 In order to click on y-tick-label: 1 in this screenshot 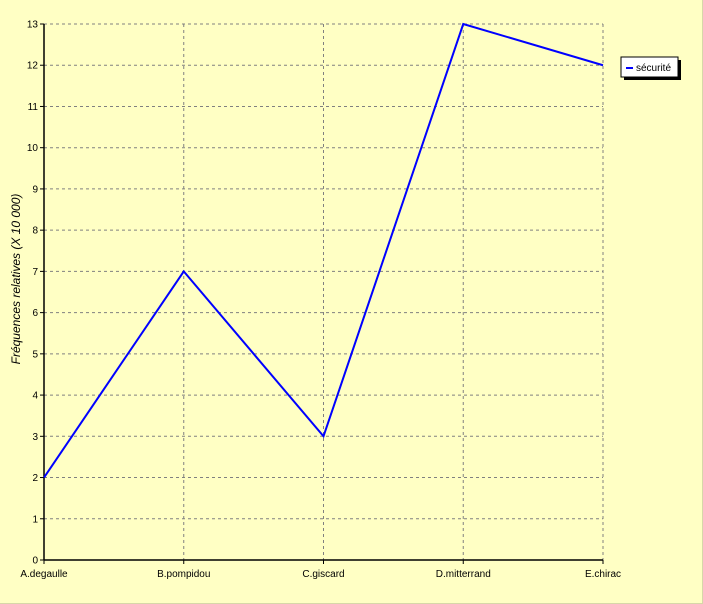, I will do `click(35, 519)`.